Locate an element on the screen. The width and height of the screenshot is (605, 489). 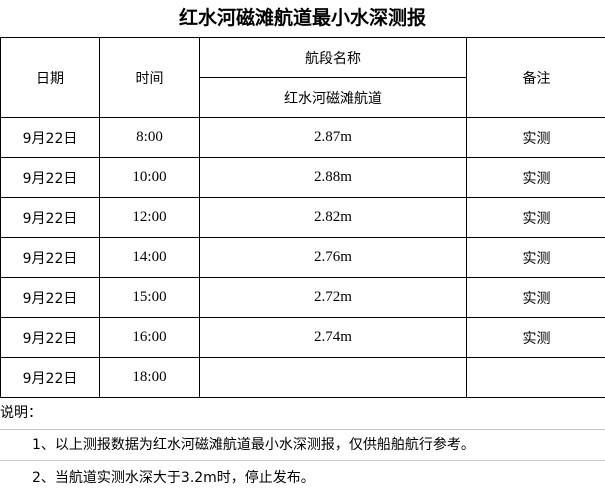
table-row: 9月22日 18:00 is located at coordinates (302, 377).